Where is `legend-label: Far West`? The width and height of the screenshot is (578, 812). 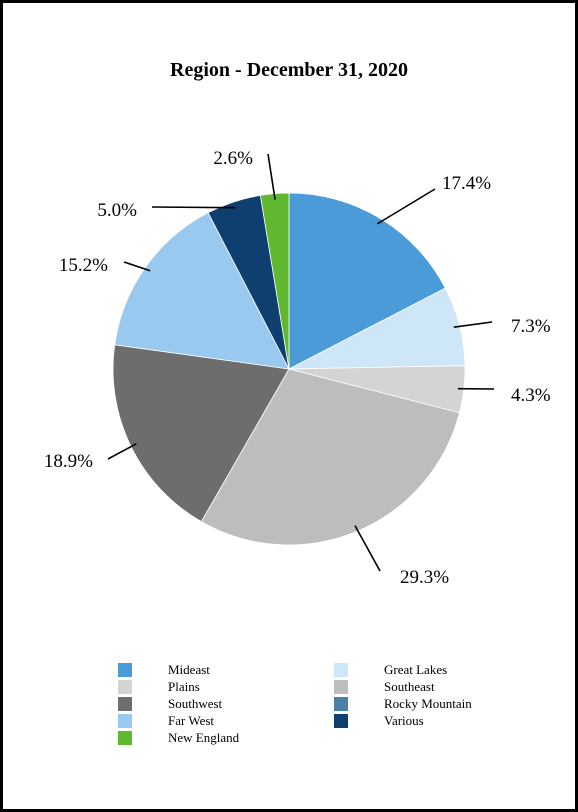 legend-label: Far West is located at coordinates (191, 720).